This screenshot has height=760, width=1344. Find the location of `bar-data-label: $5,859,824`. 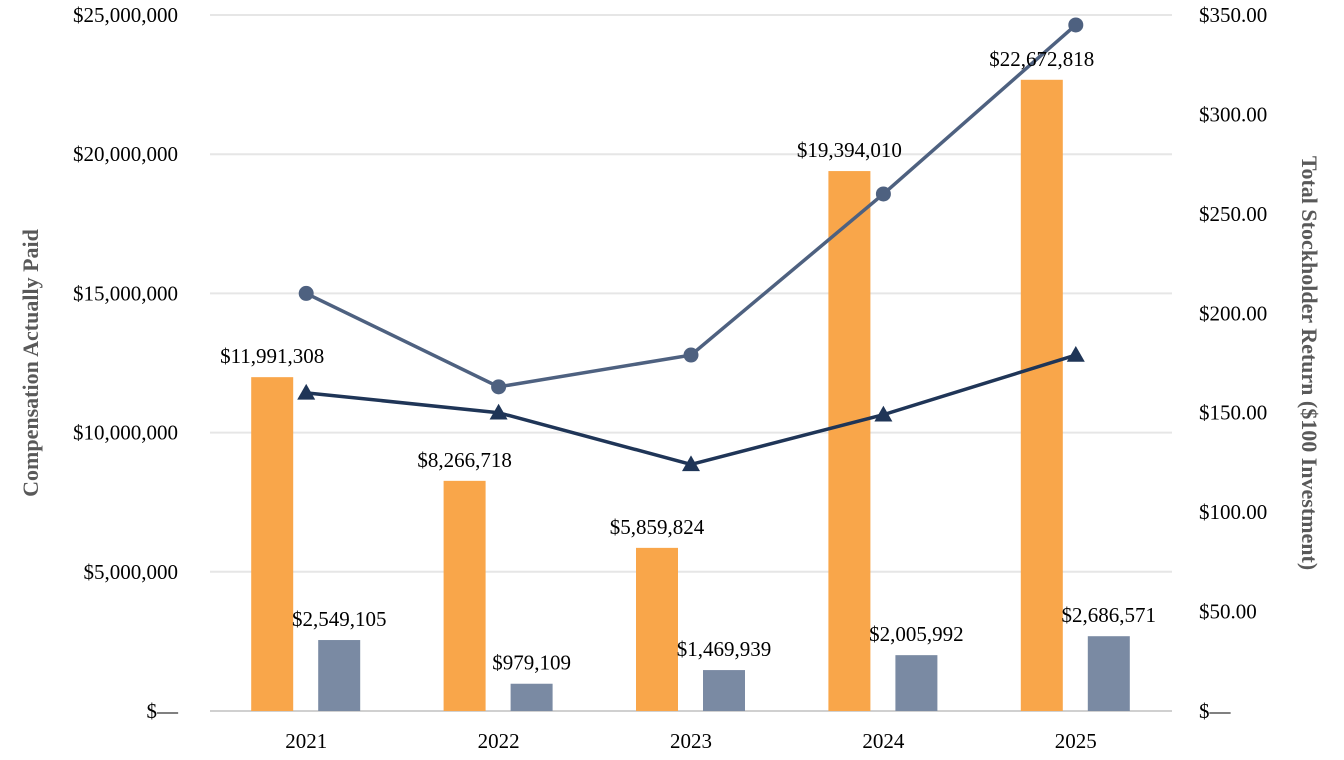

bar-data-label: $5,859,824 is located at coordinates (657, 527).